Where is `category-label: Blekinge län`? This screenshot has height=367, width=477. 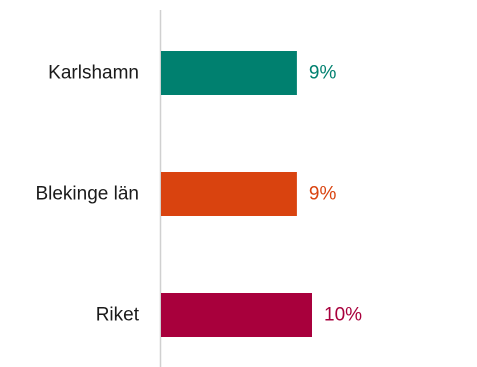 category-label: Blekinge län is located at coordinates (87, 194).